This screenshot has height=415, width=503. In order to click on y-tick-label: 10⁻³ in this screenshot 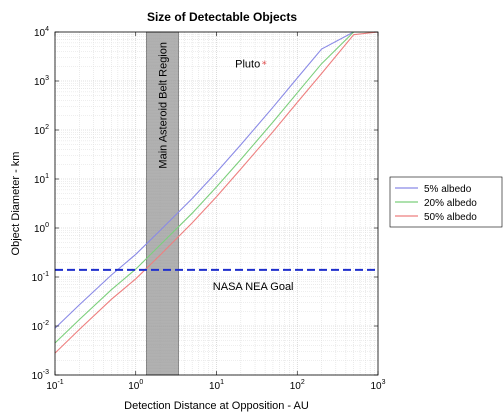, I will do `click(40, 375)`.